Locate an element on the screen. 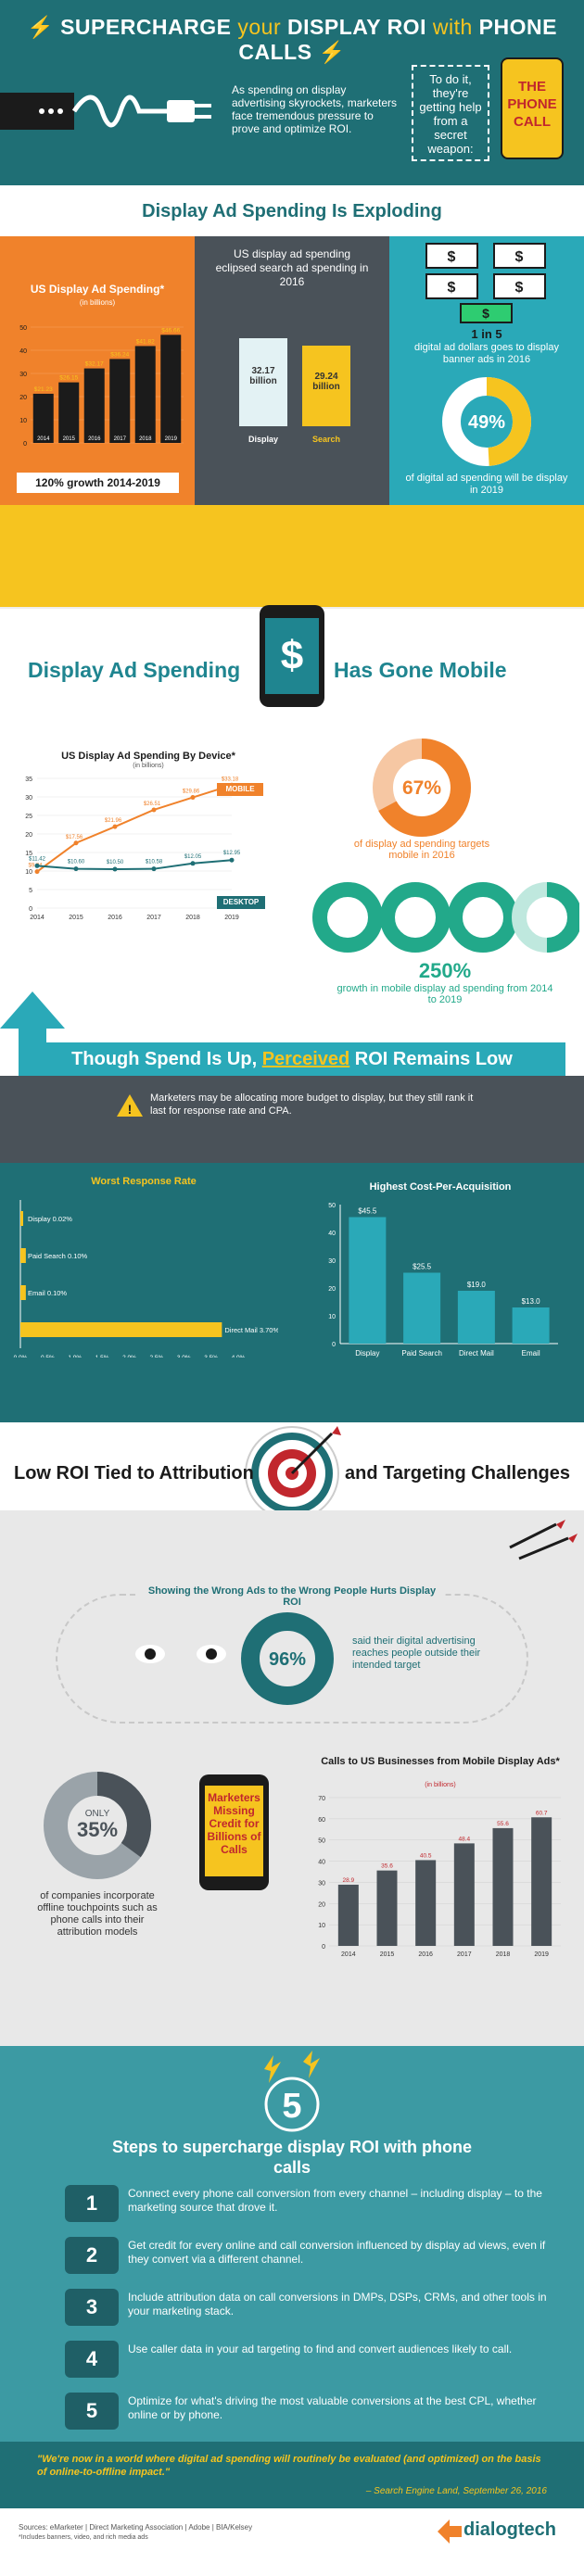 The height and width of the screenshot is (2576, 584). donut-35: ONLY 35% is located at coordinates (97, 1825).